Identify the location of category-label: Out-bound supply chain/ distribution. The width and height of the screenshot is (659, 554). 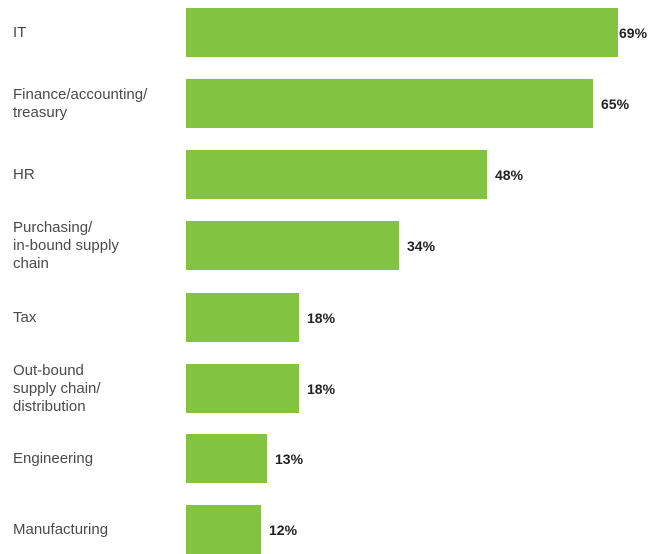
(57, 388).